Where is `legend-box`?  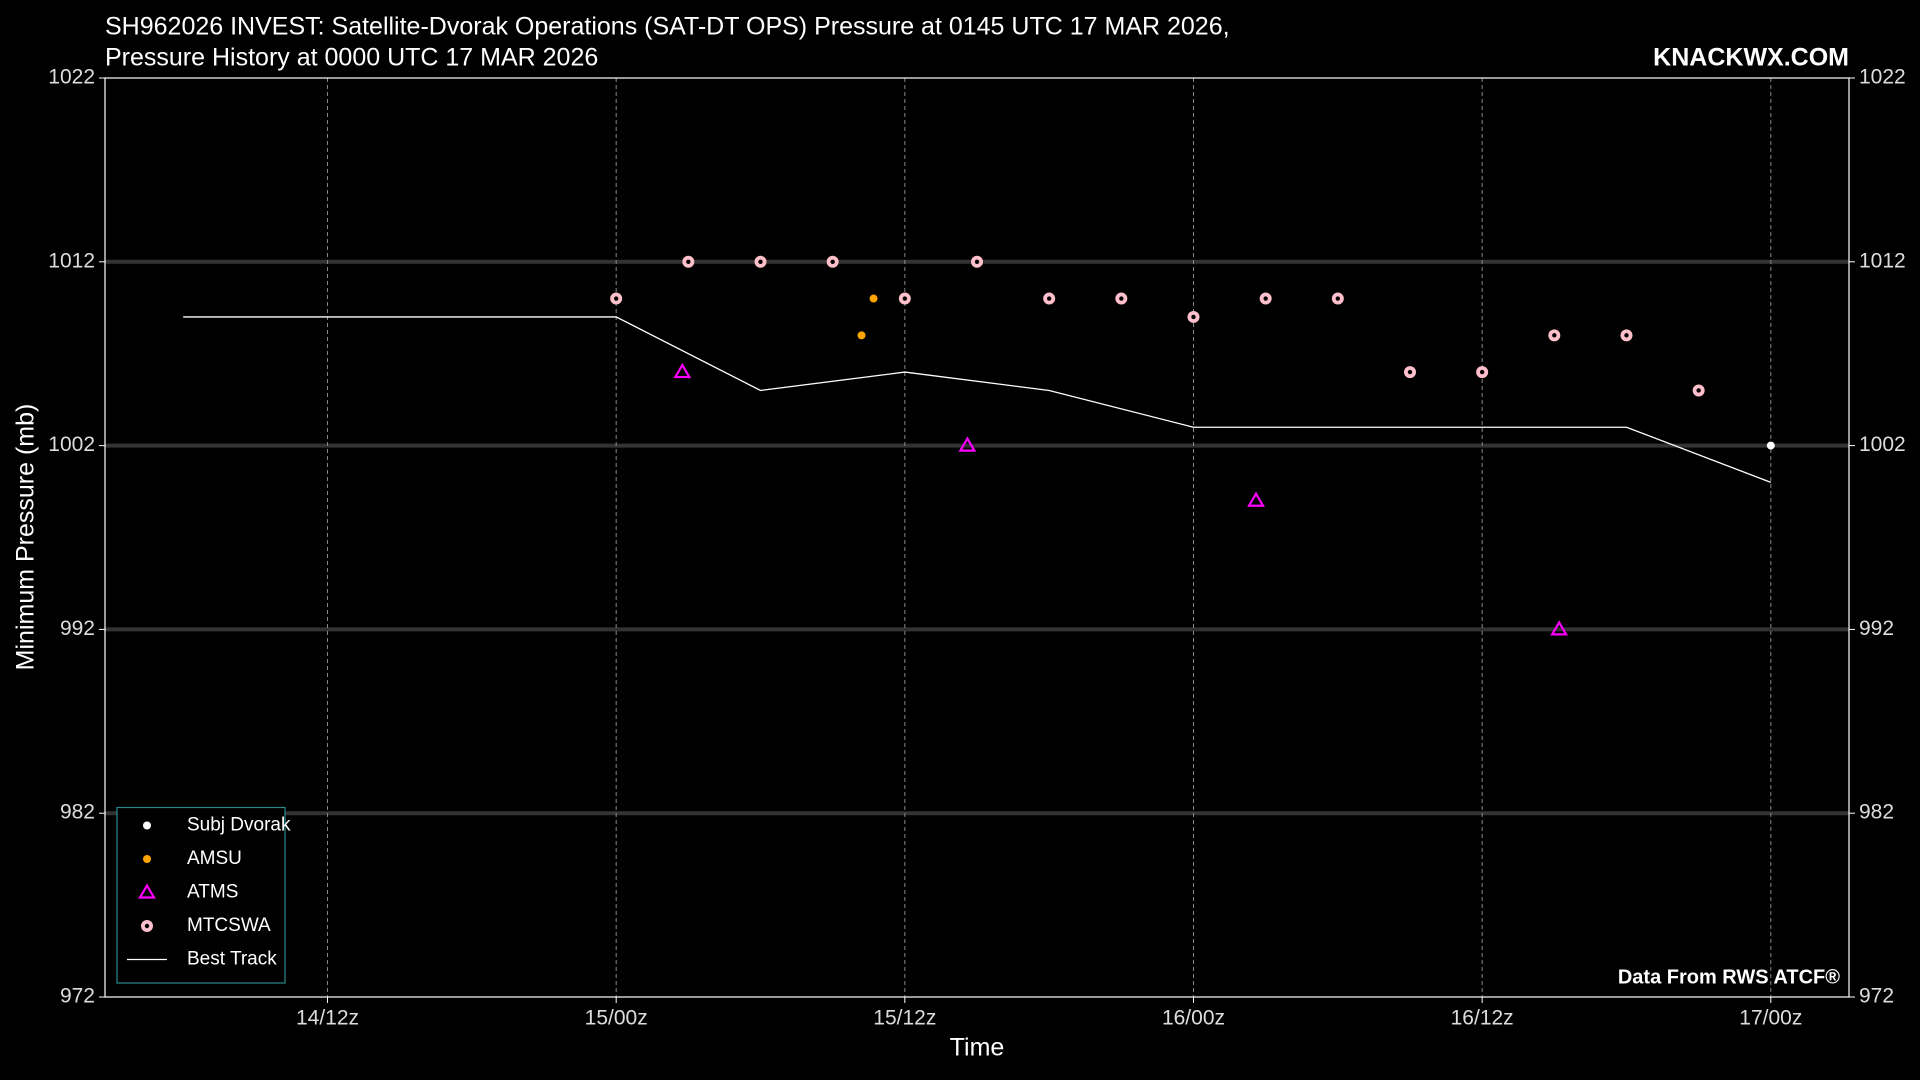 legend-box is located at coordinates (201, 895).